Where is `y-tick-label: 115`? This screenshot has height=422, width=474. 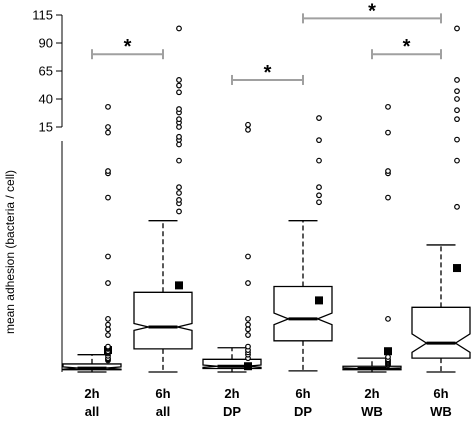
y-tick-label: 115 is located at coordinates (42, 15).